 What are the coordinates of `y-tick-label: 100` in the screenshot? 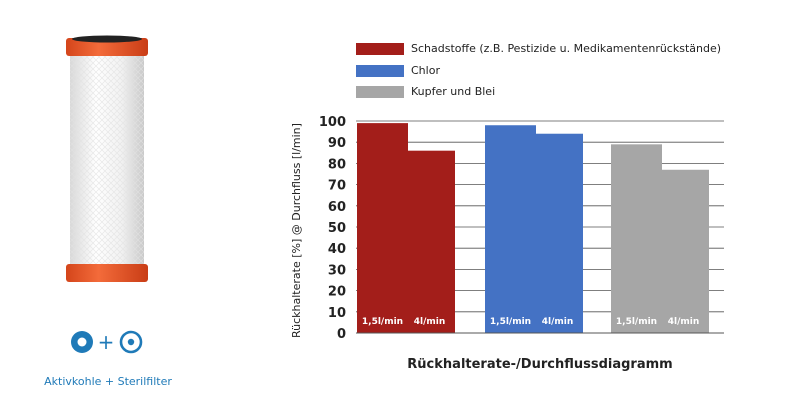 It's located at (332, 122).